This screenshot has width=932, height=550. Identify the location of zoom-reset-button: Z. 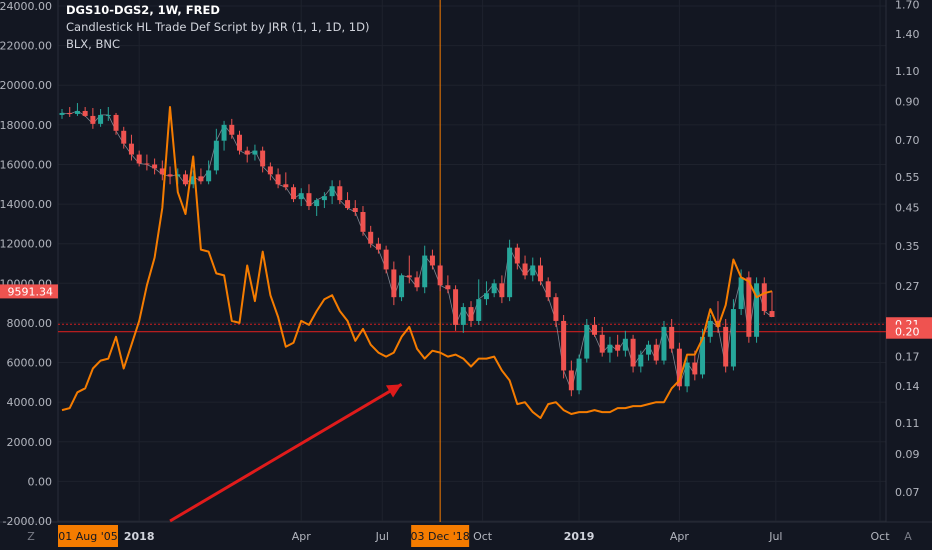
(31, 536).